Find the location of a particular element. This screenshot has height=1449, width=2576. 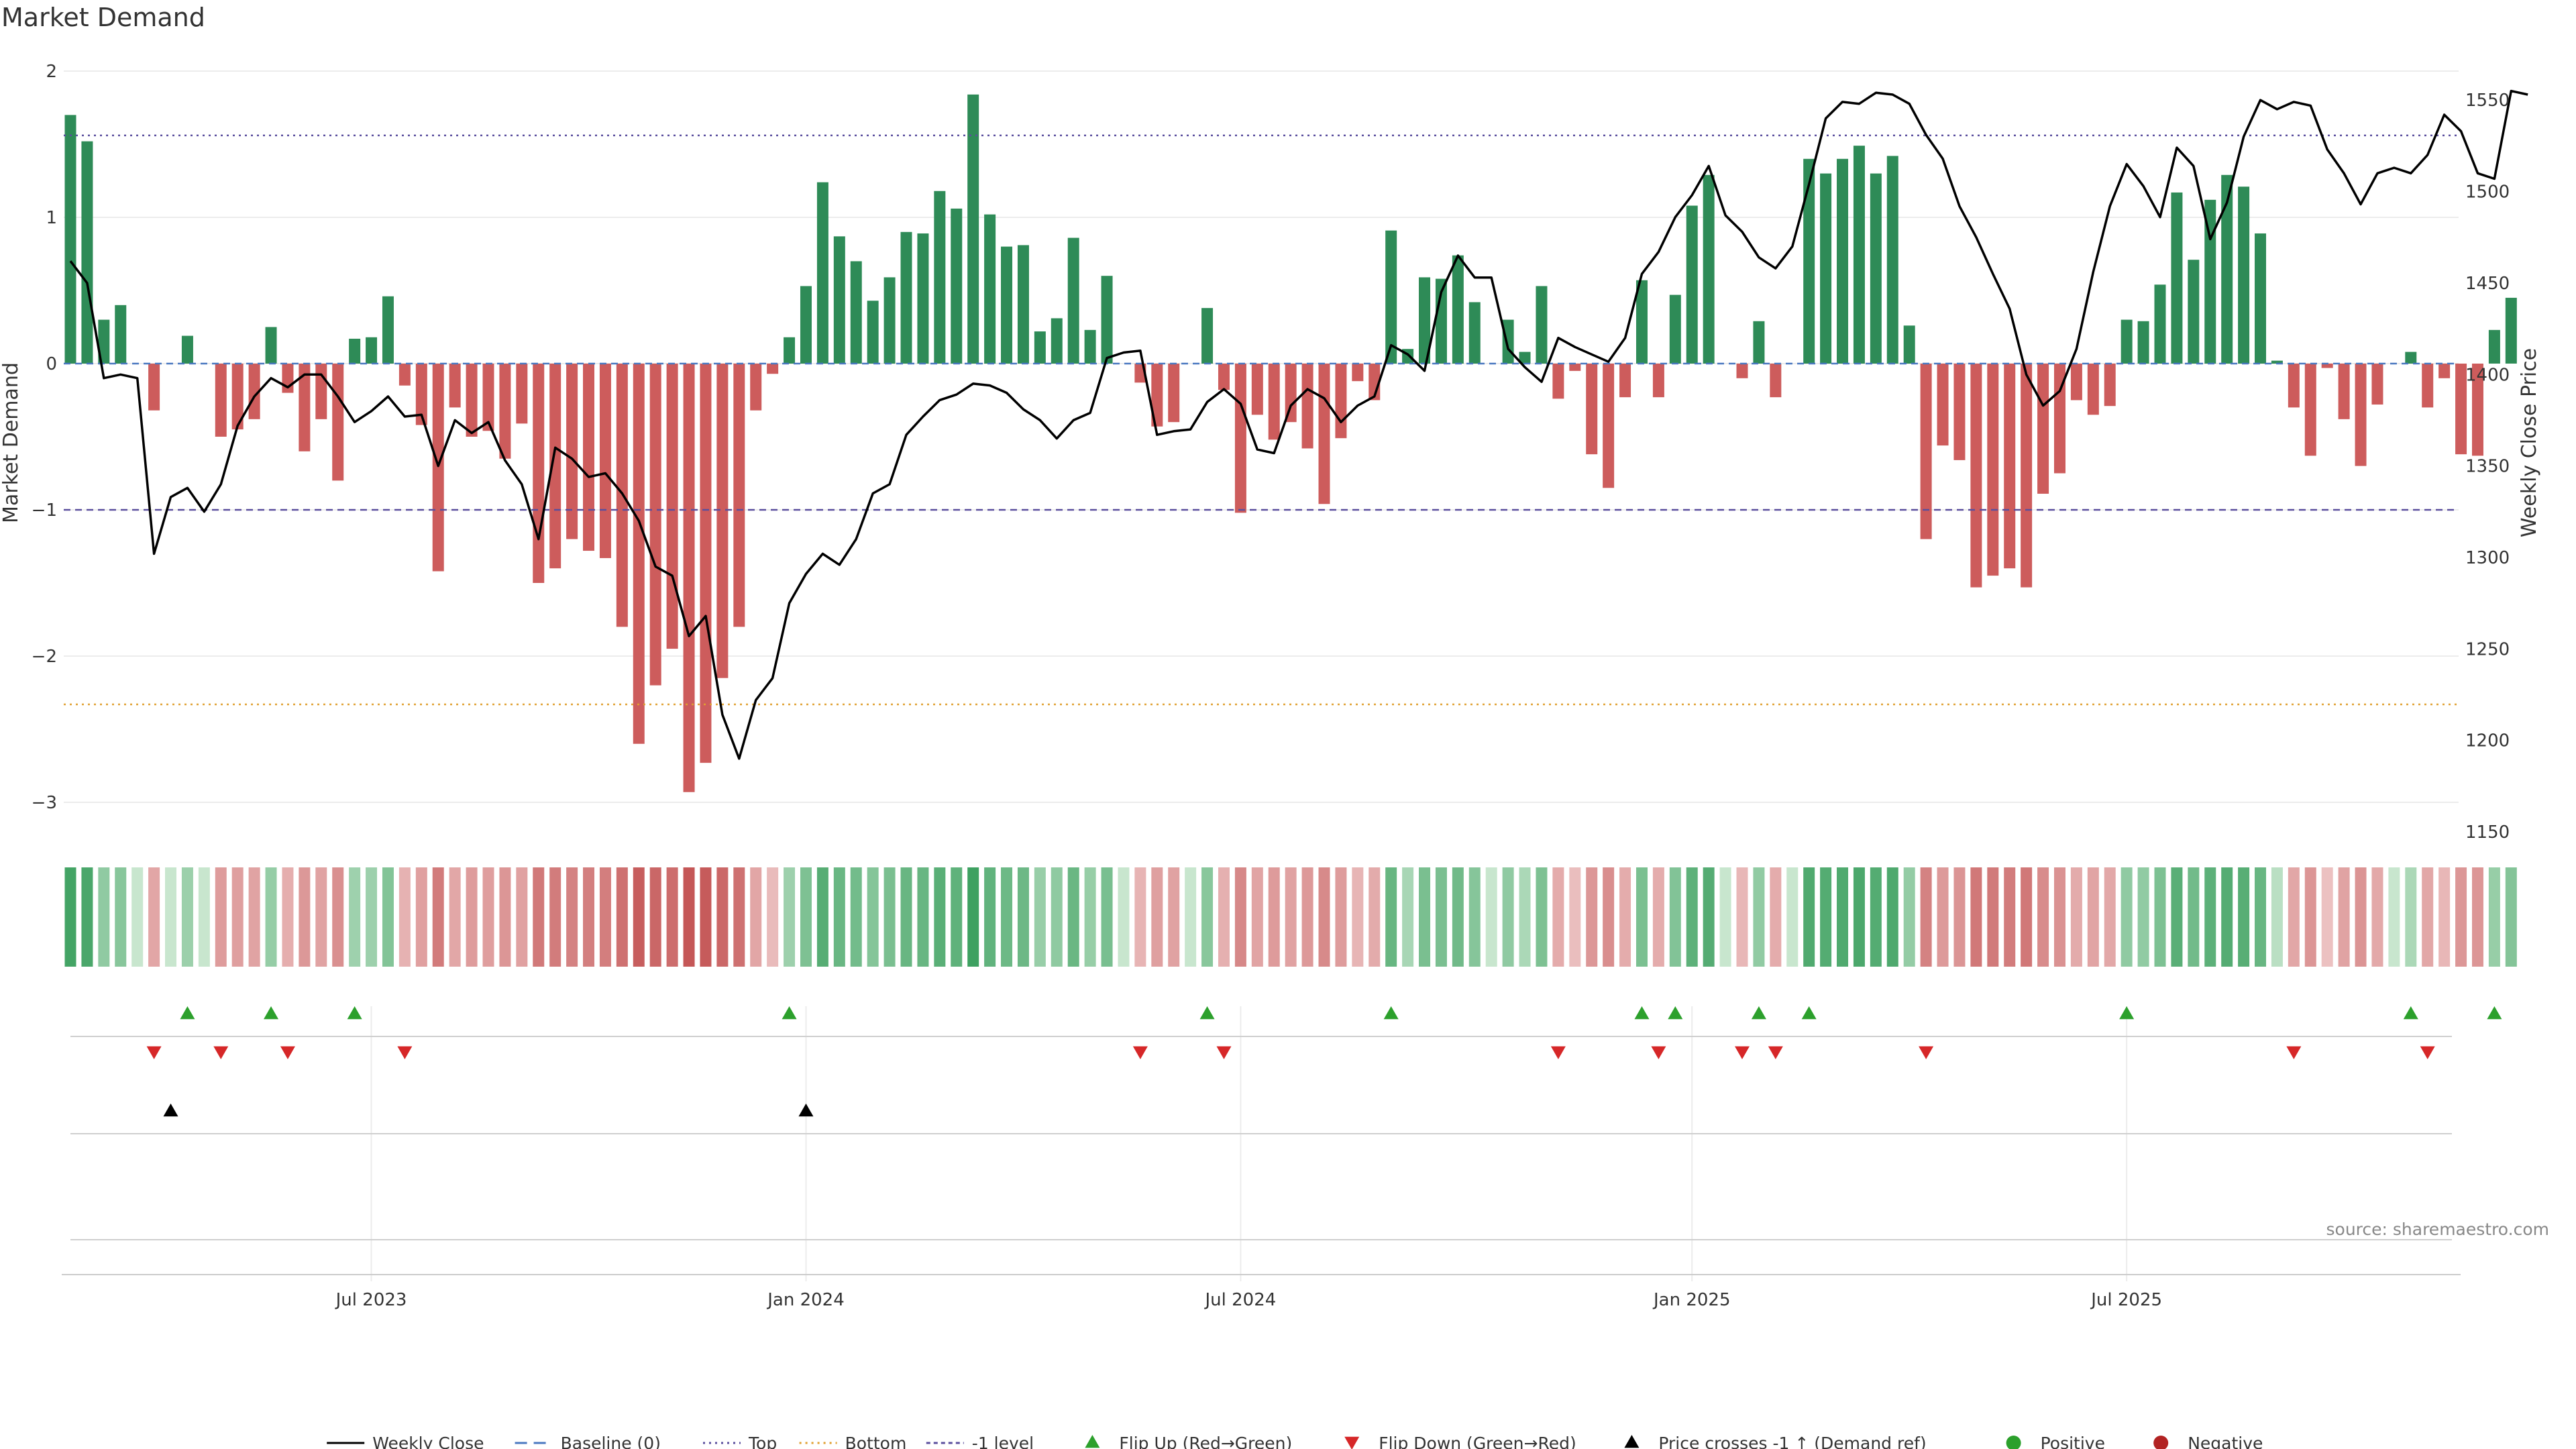

legend-item: Baseline (0) is located at coordinates (588, 1441).